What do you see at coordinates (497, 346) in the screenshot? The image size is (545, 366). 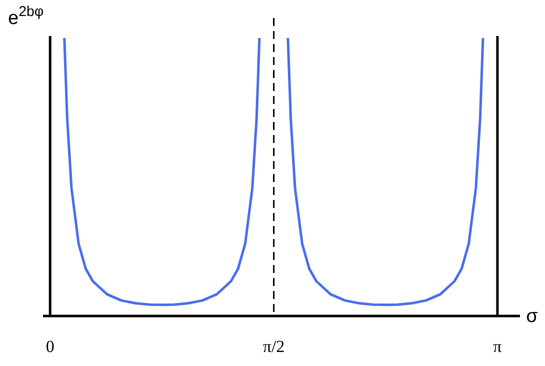 I see `x-tick-label: π` at bounding box center [497, 346].